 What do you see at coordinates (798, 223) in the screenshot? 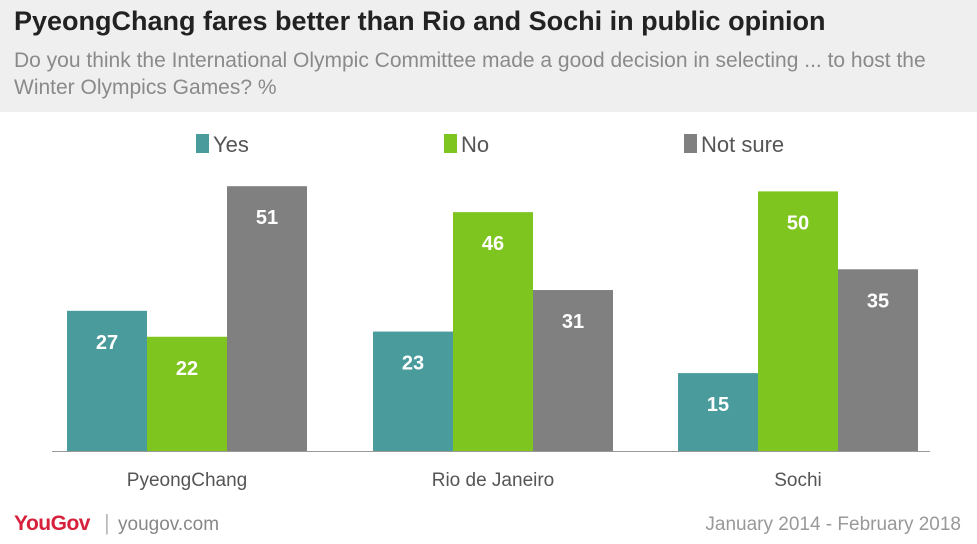
I see `value-label-no-2: 50` at bounding box center [798, 223].